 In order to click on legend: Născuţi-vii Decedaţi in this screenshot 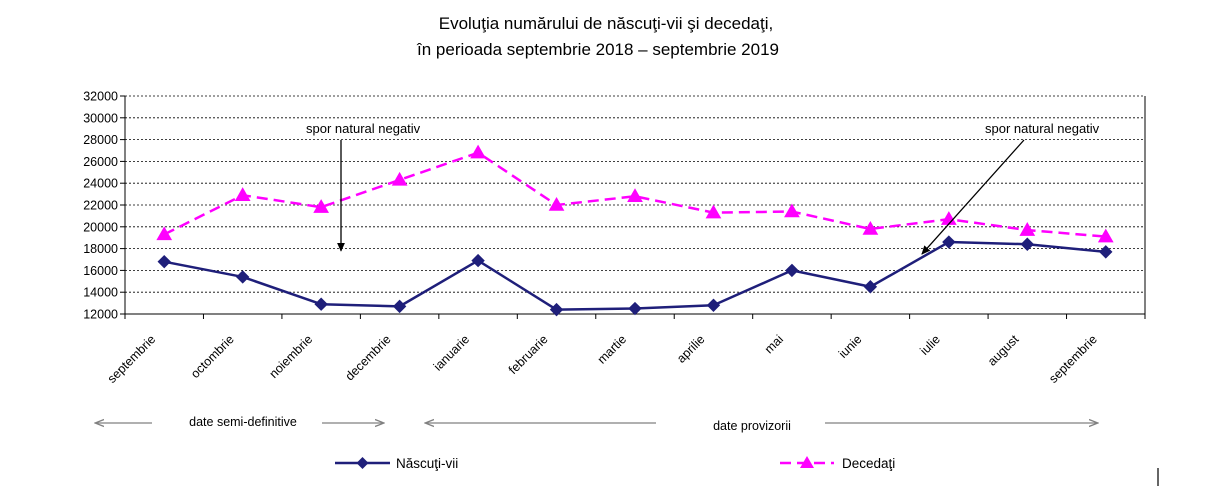, I will do `click(615, 463)`.